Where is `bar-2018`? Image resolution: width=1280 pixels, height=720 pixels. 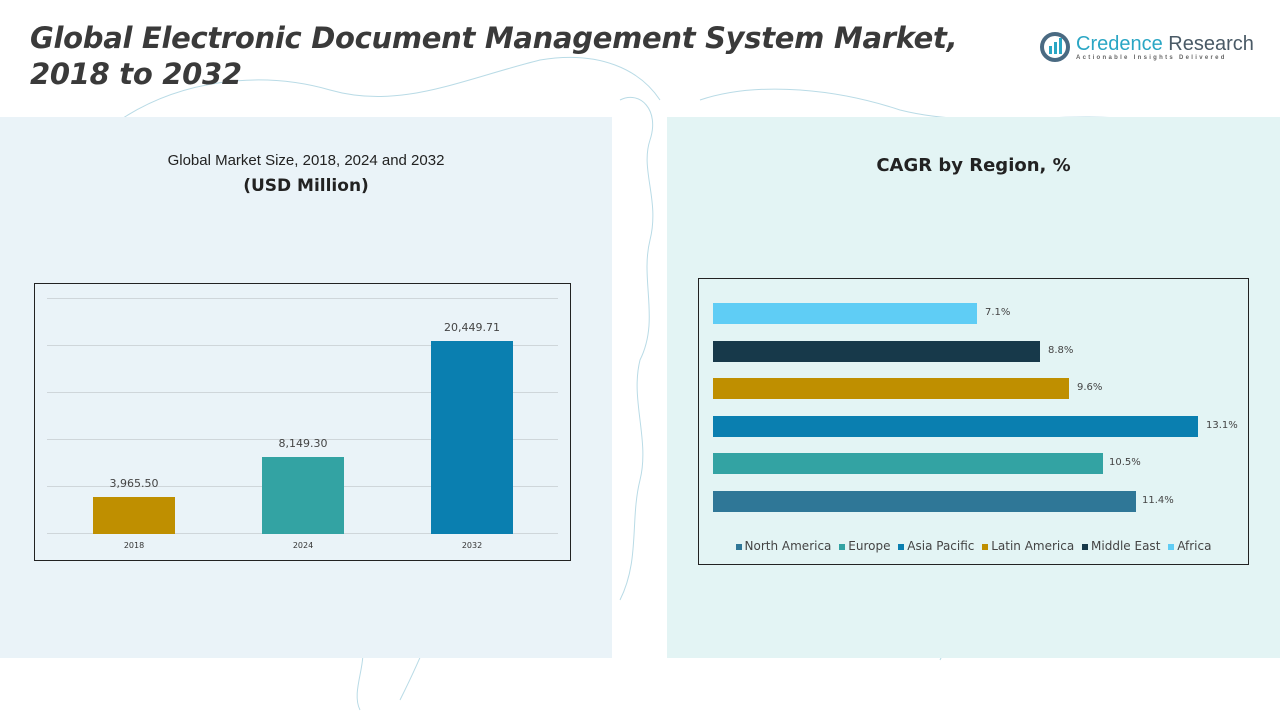
bar-2018 is located at coordinates (134, 515).